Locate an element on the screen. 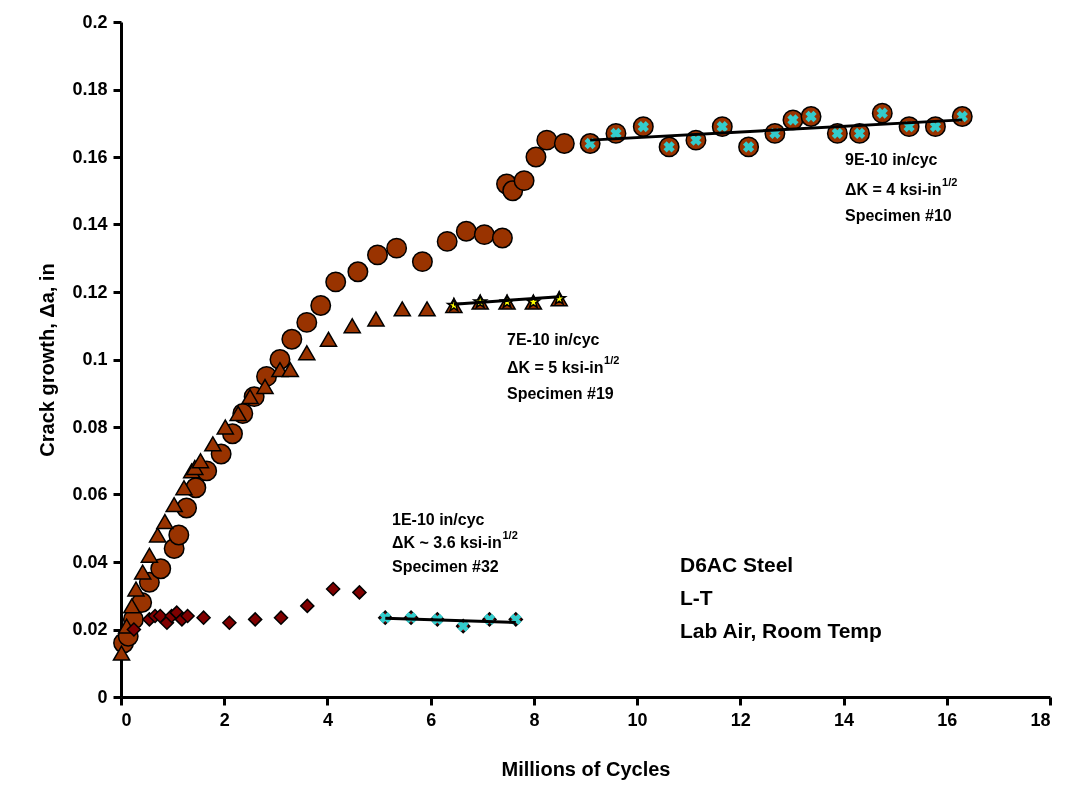 This screenshot has height=804, width=1078. x-tick-label: 4 is located at coordinates (327, 719).